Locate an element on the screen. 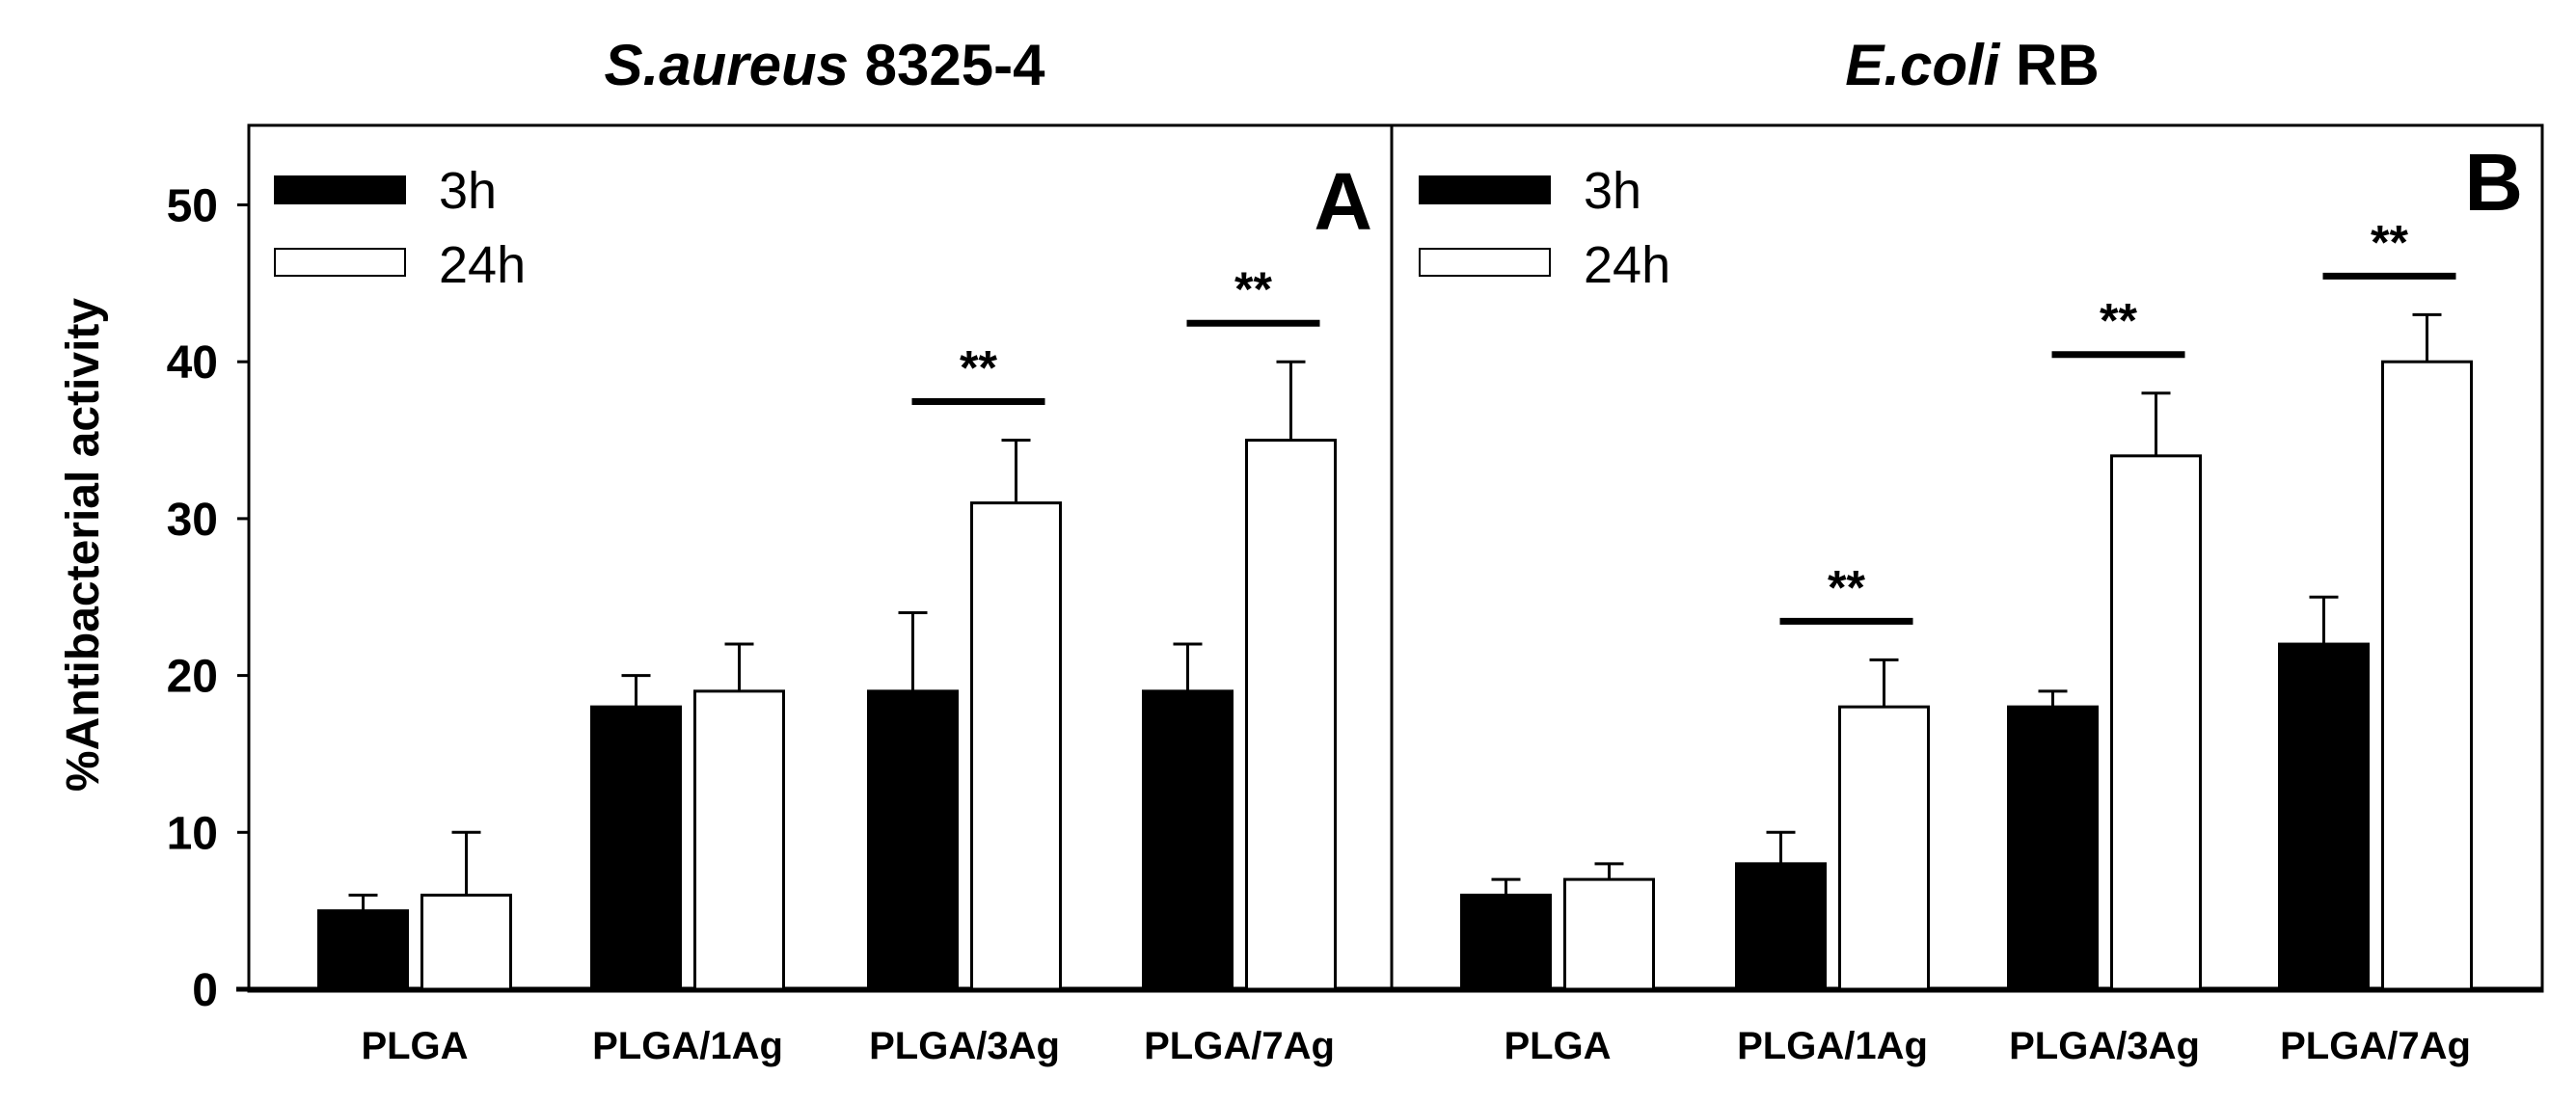 This screenshot has width=2576, height=1103. y-tick-label: 40 is located at coordinates (192, 363).